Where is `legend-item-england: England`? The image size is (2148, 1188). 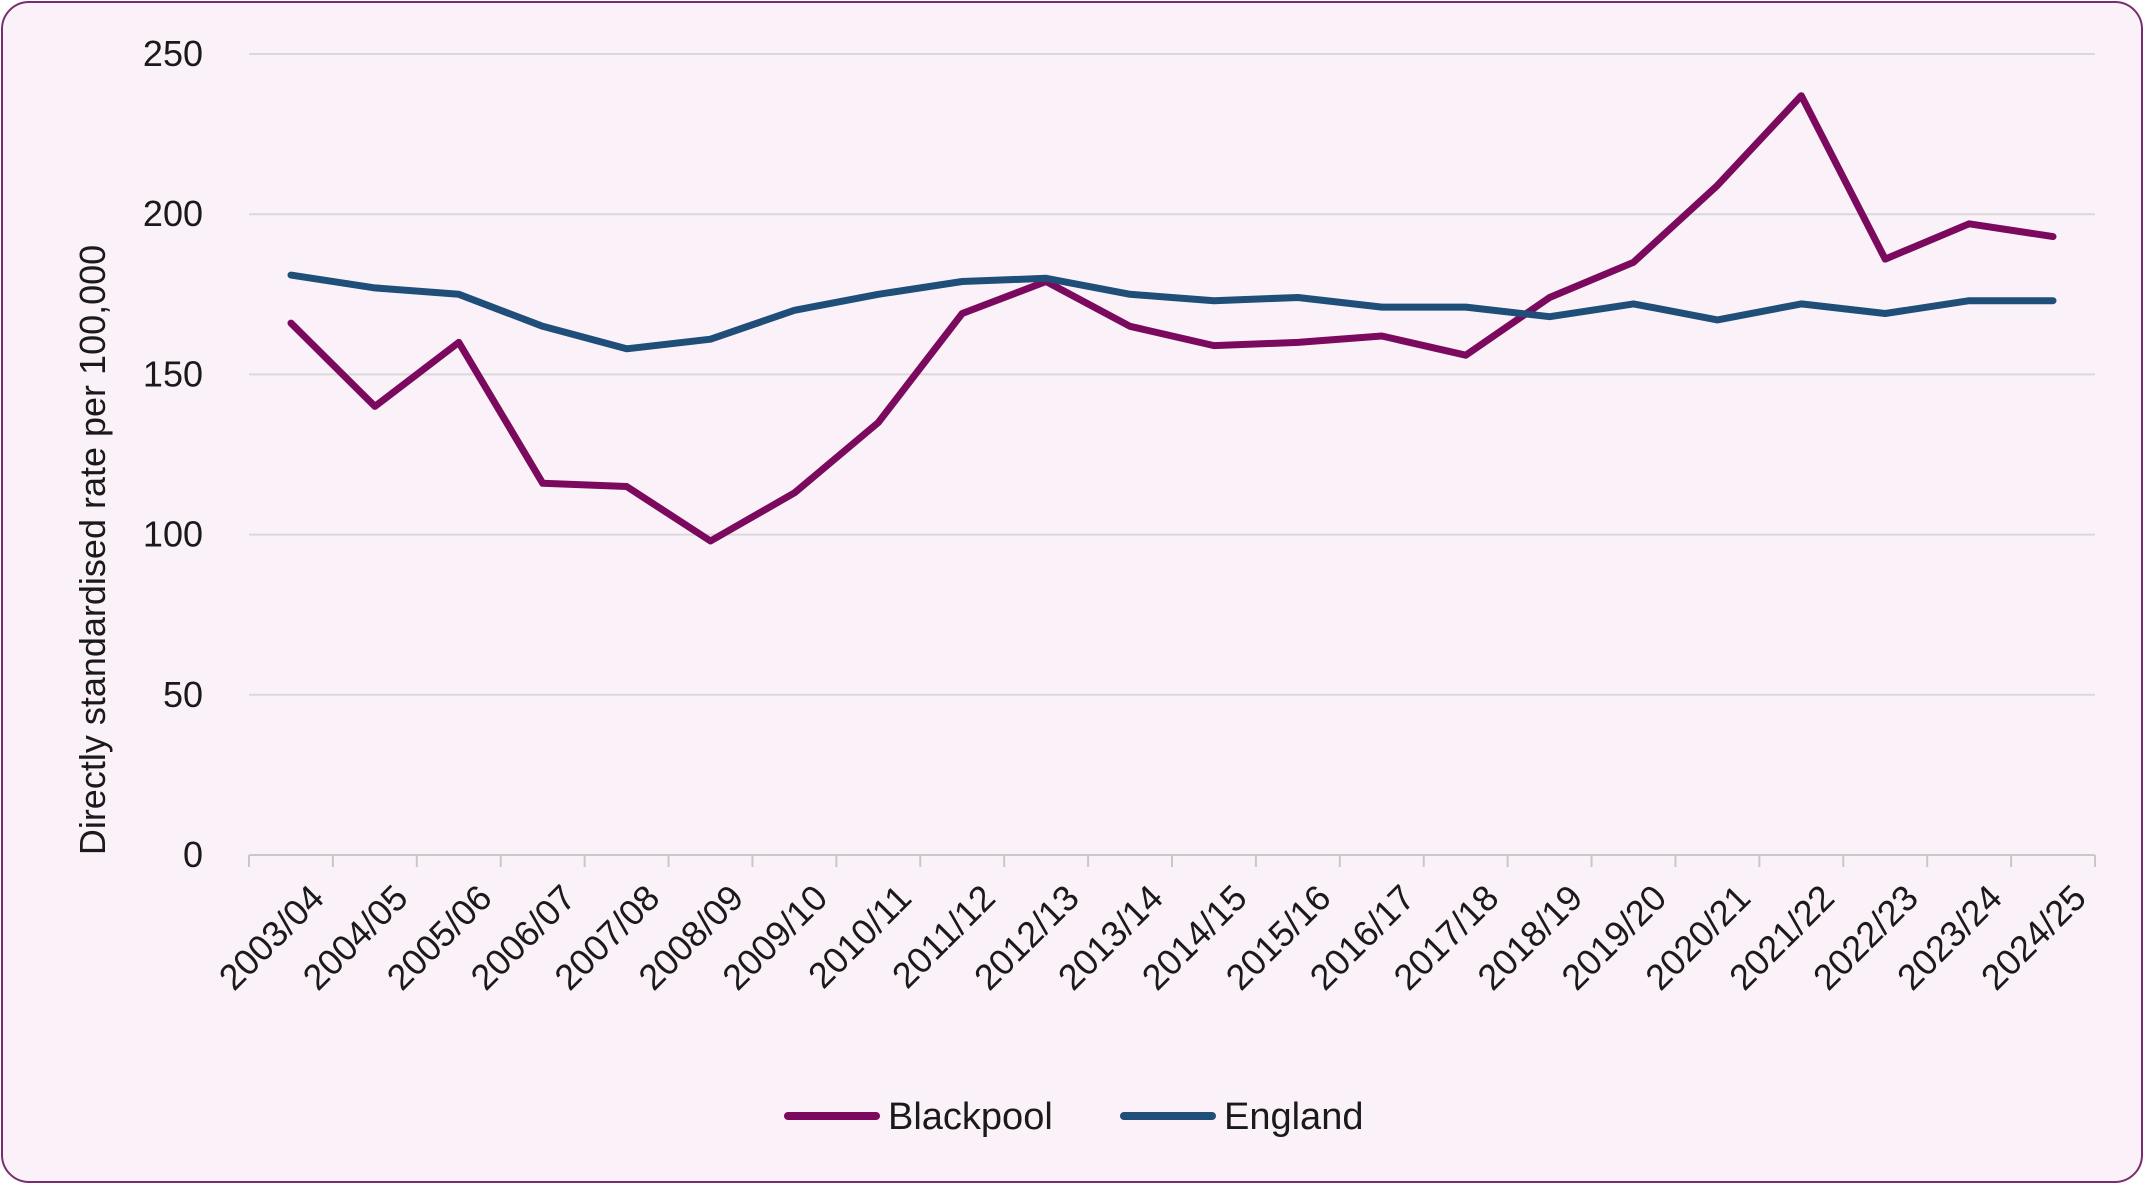 legend-item-england: England is located at coordinates (1241, 1117).